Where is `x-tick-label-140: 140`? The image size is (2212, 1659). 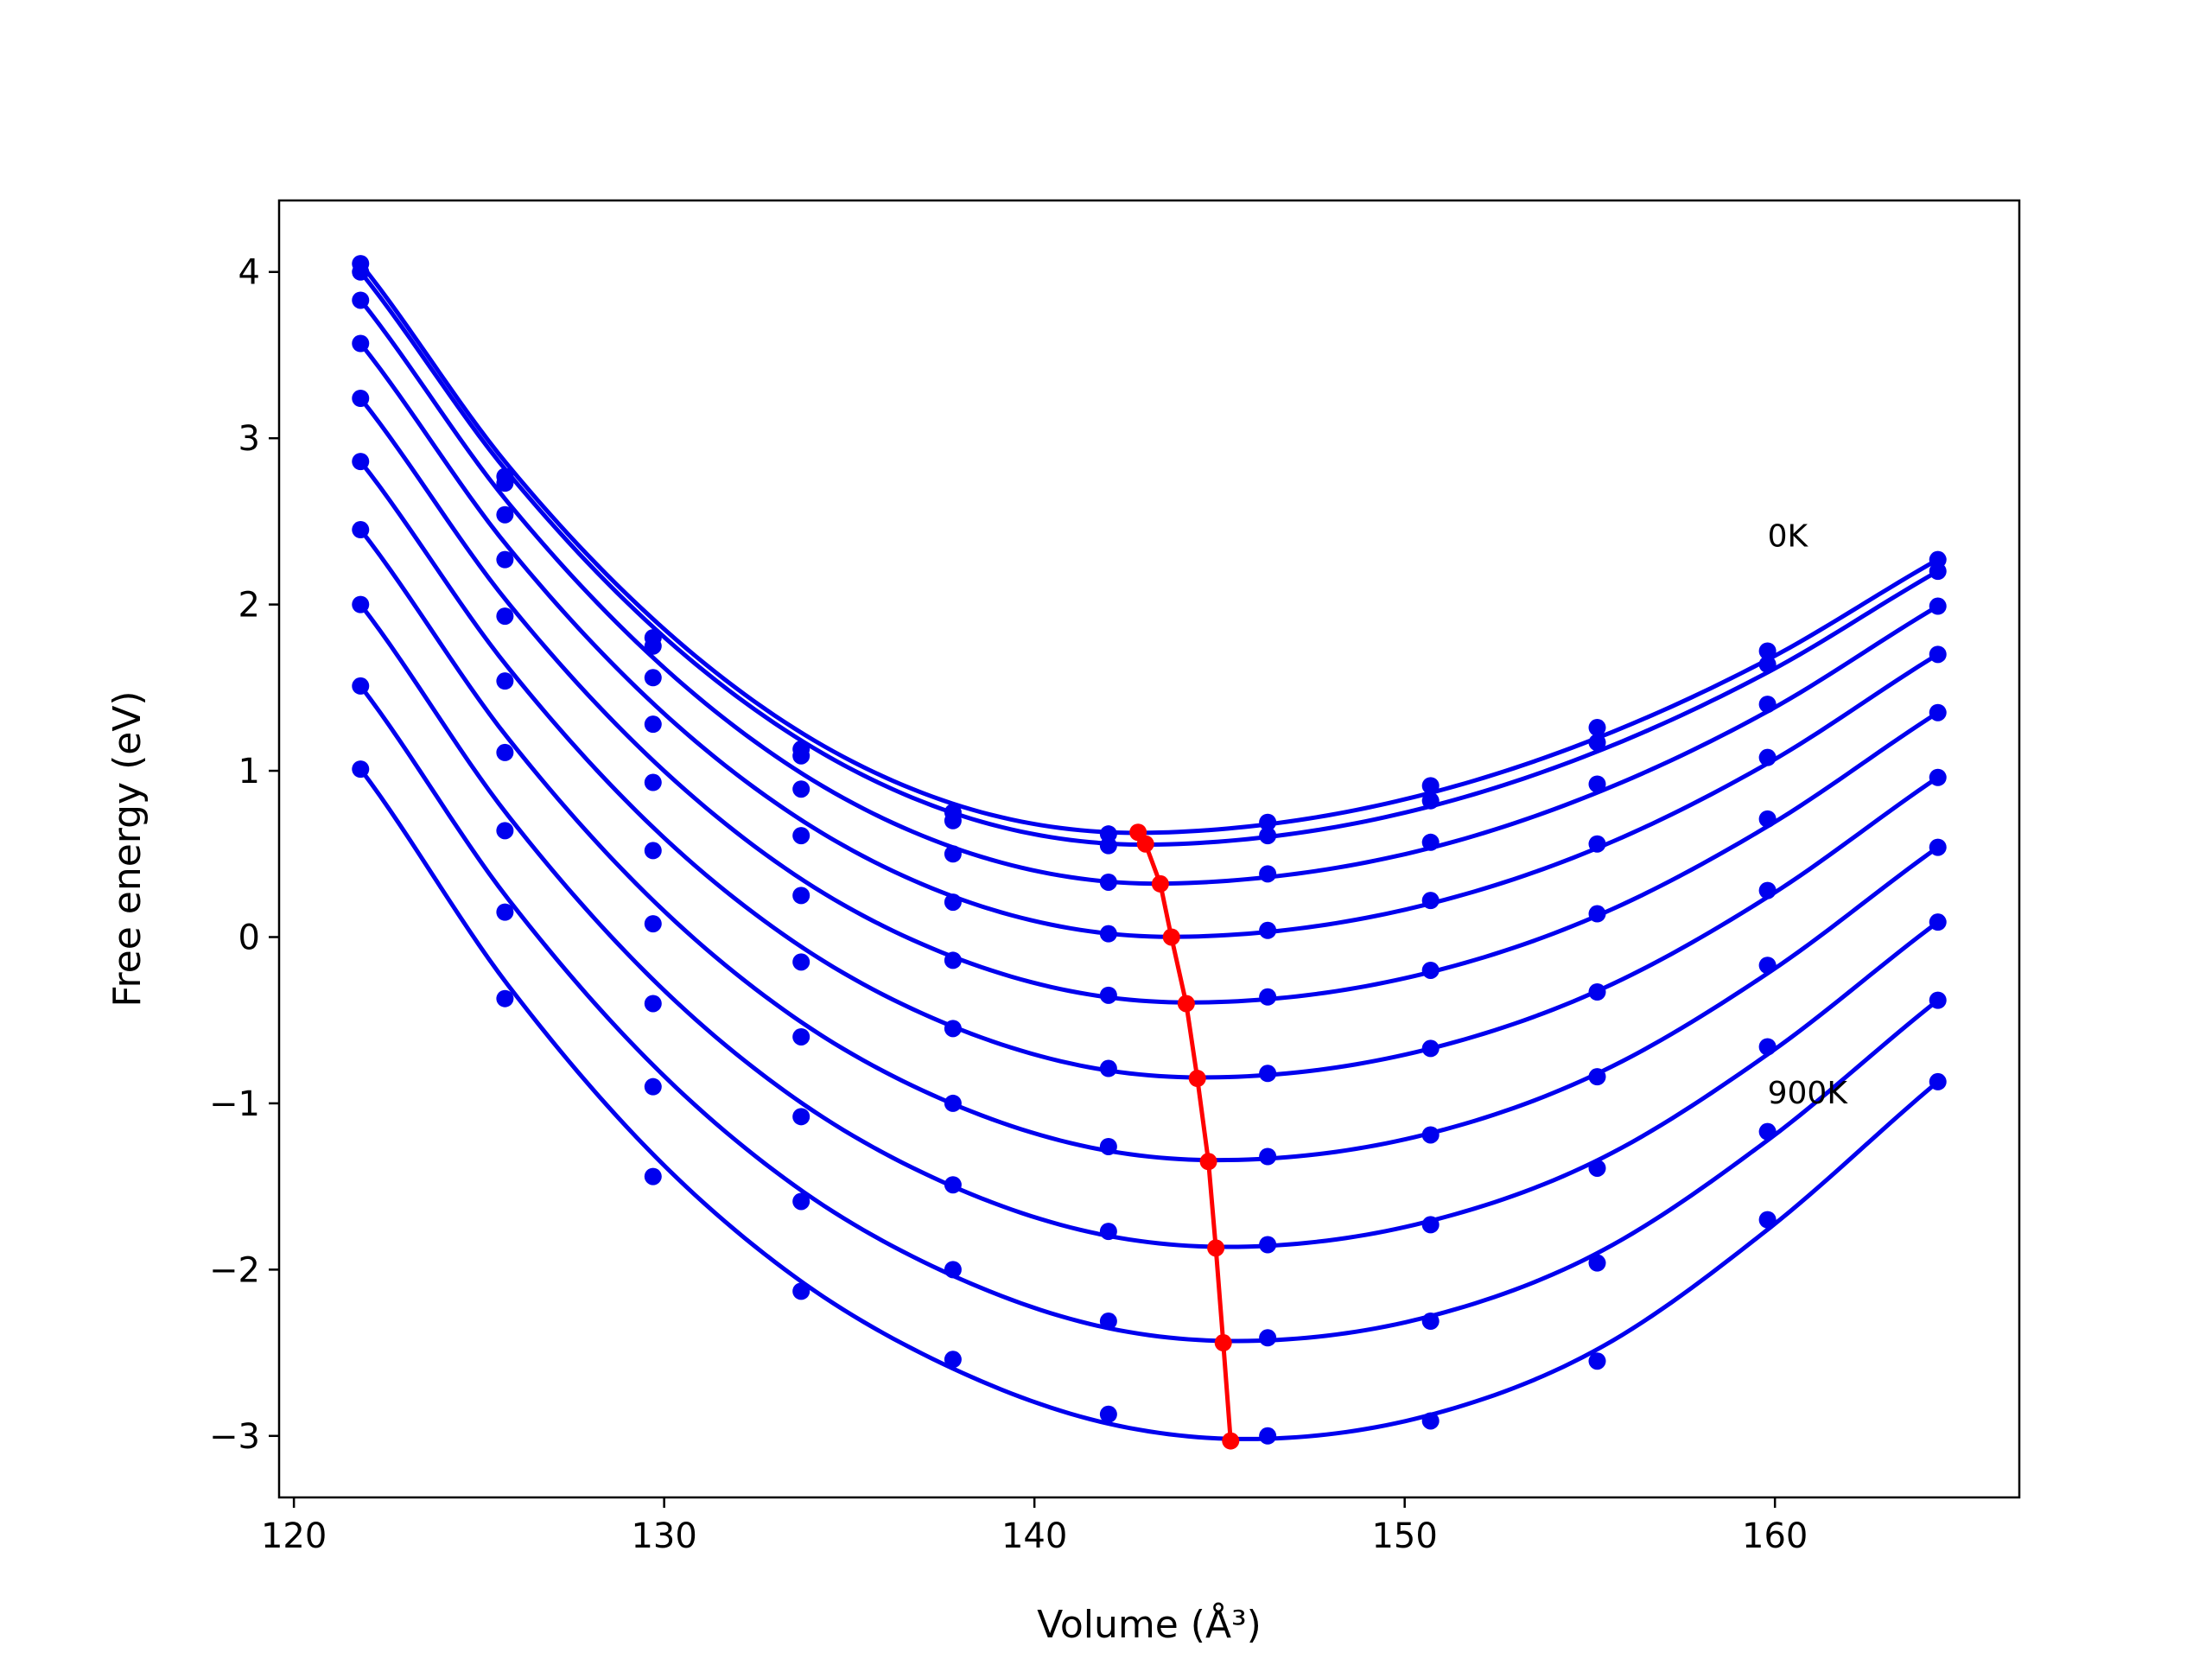
x-tick-label-140: 140 is located at coordinates (1034, 1536).